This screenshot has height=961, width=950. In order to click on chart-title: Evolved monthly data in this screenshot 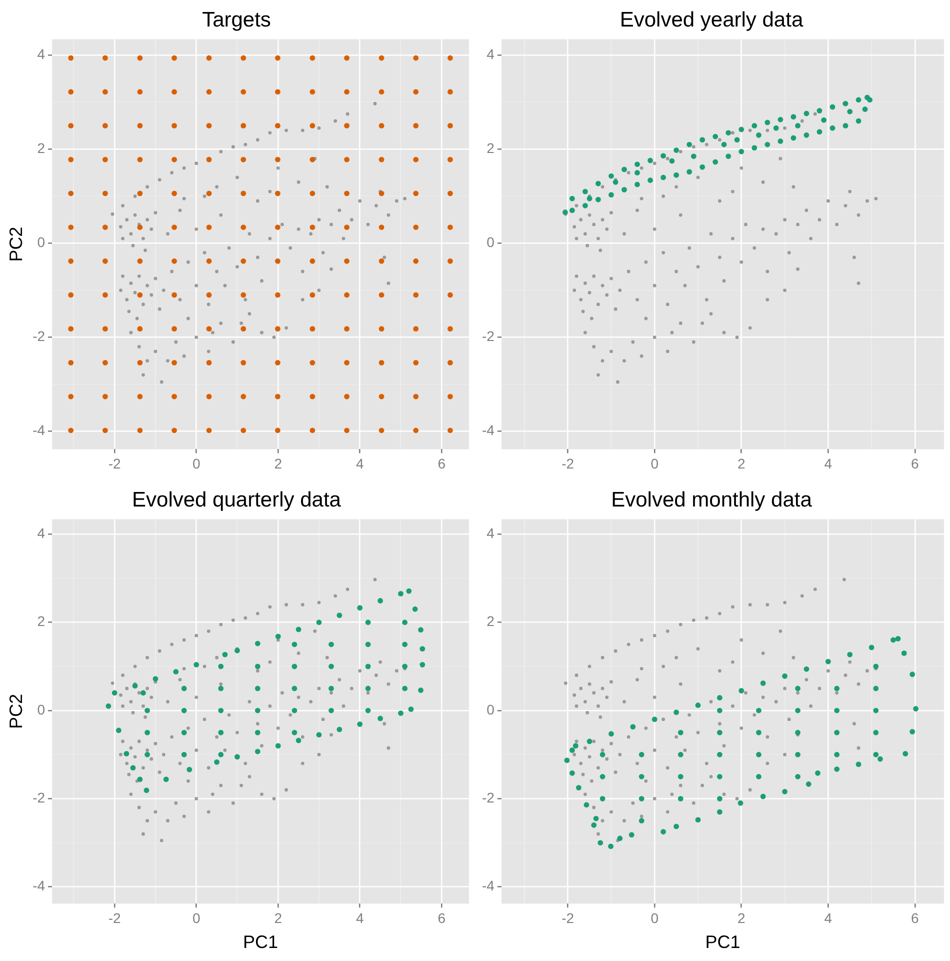, I will do `click(711, 500)`.